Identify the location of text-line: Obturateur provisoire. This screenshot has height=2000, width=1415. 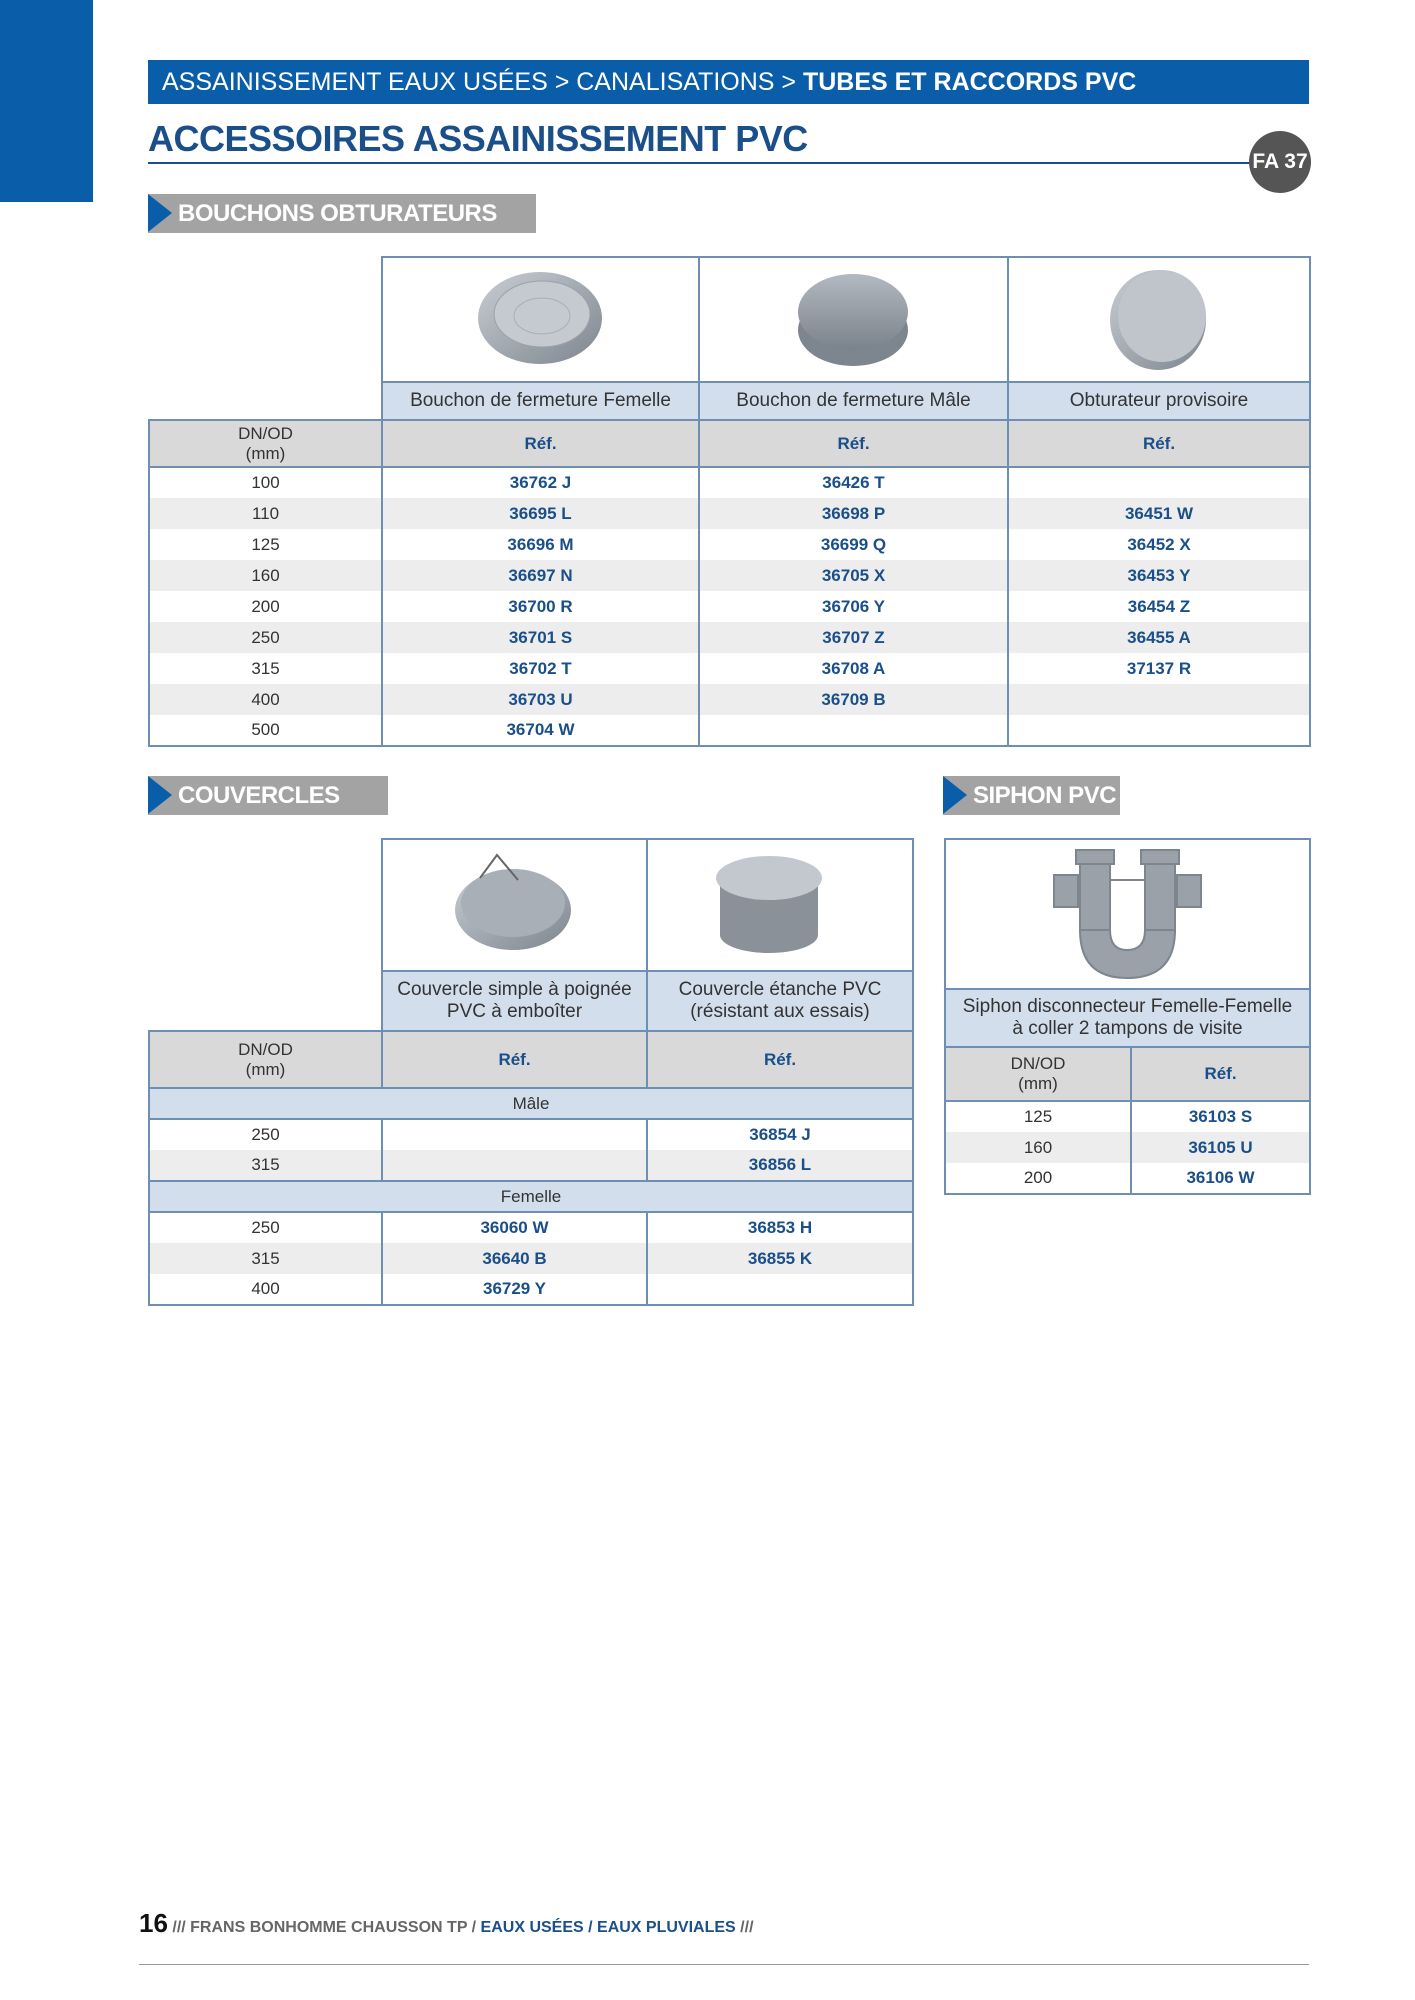
(1159, 401).